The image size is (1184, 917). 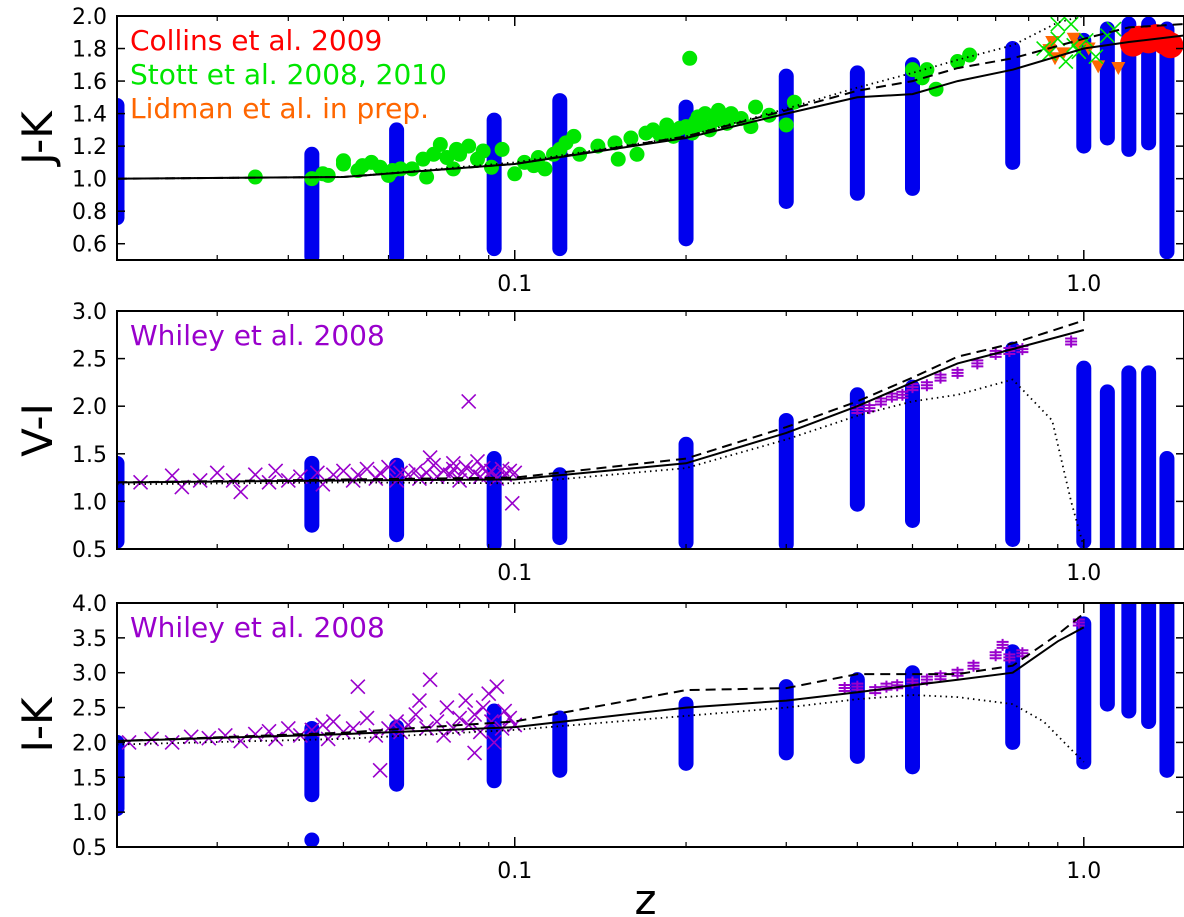 I want to click on x-tick-label: 1.0, so click(x=1083, y=573).